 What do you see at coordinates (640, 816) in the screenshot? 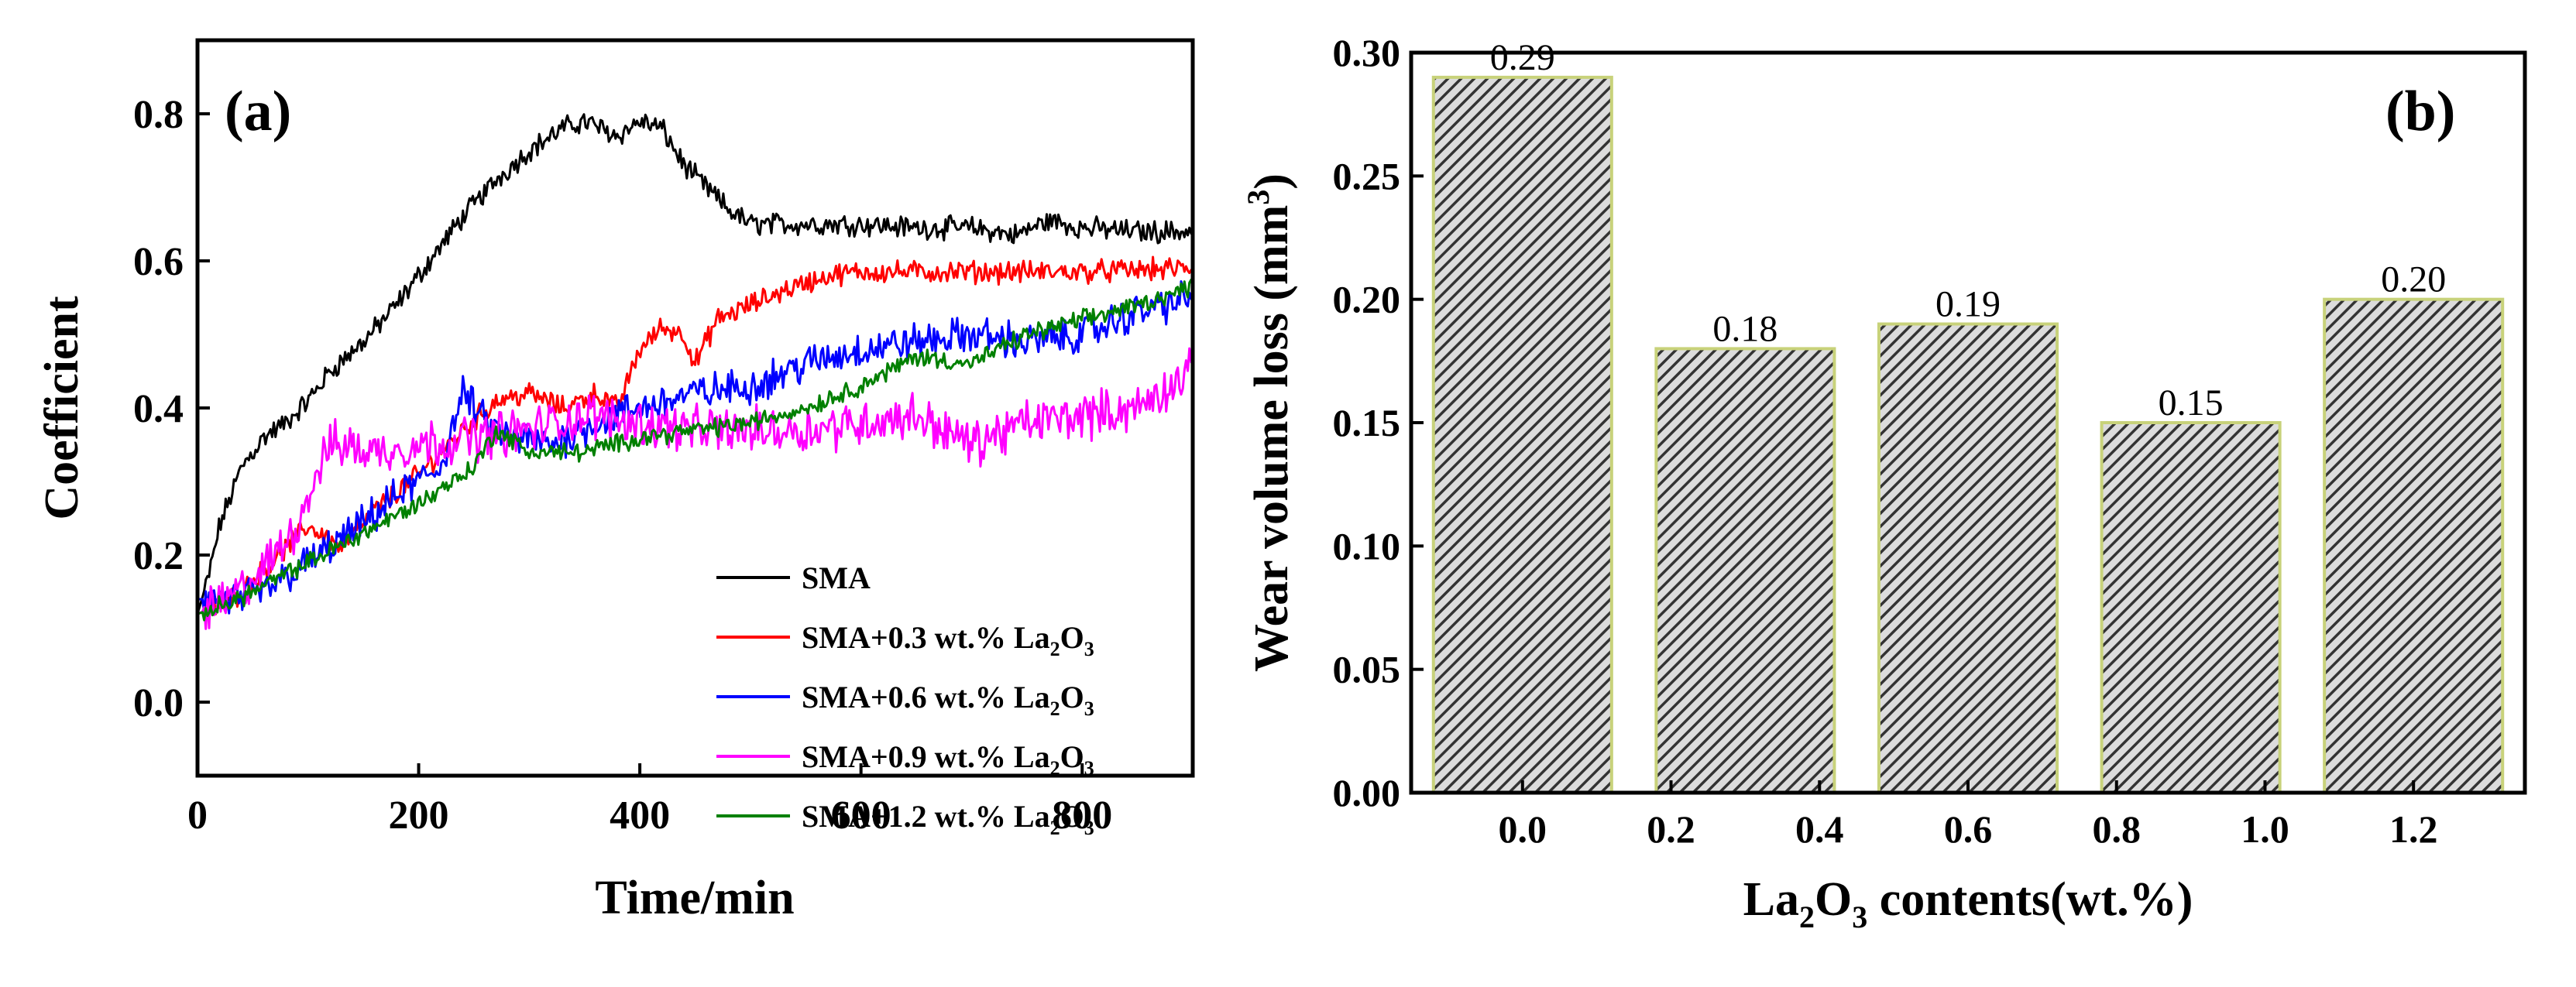
I see `x-tick-label-a: 400` at bounding box center [640, 816].